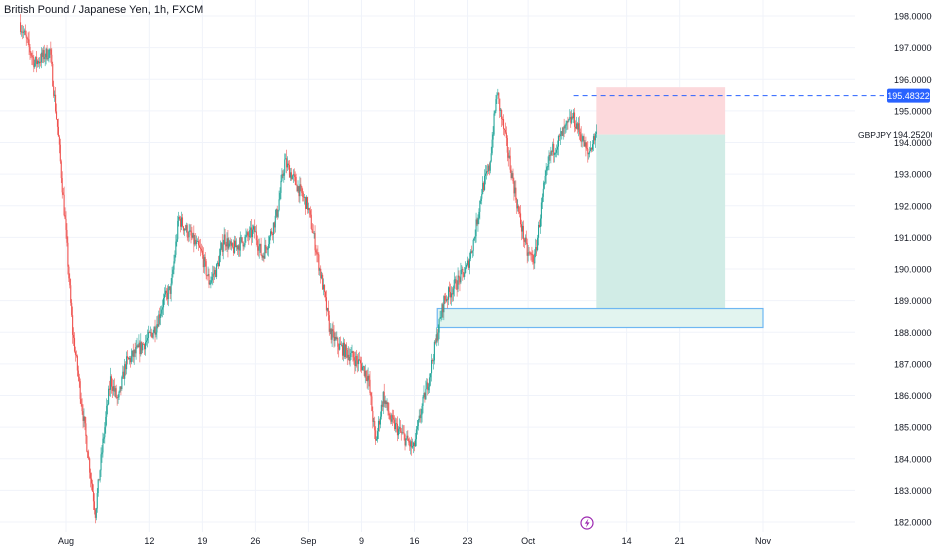 Image resolution: width=932 pixels, height=555 pixels. I want to click on chart-title: British Pound / Japanese Yen, 1h, FXCM, so click(104, 10).